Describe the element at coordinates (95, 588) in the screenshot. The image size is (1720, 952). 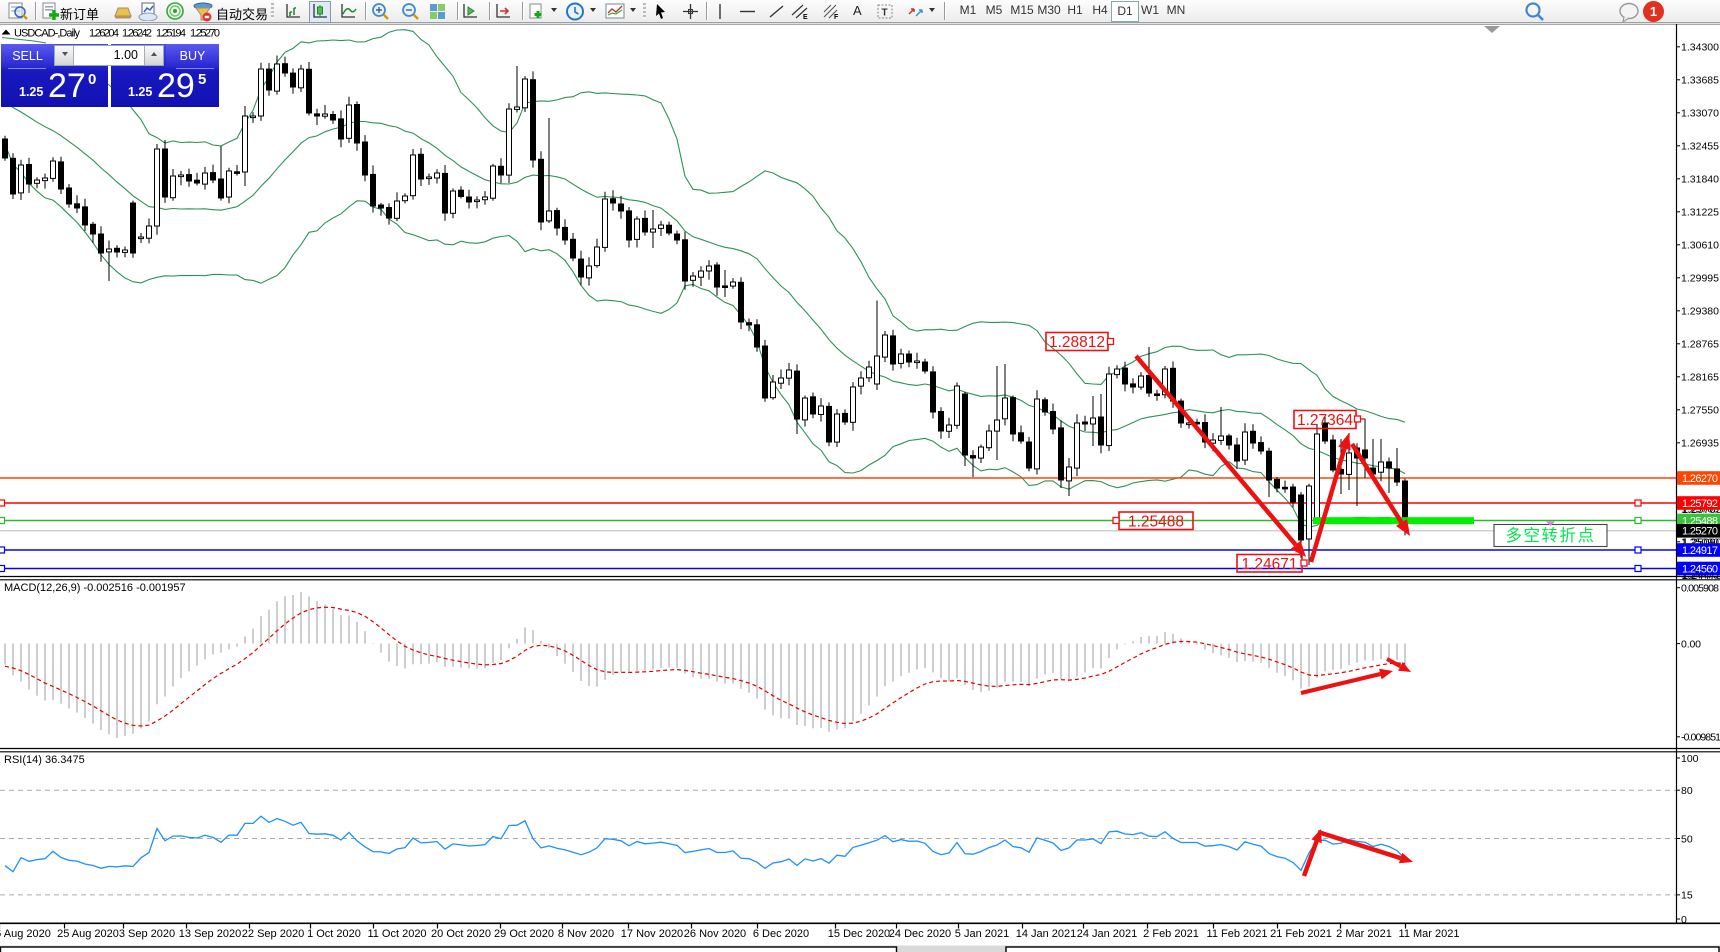
I see `svg-text:MACD(12,26,9) -0.002516 -0.001: MACD(12,26,9) -0.002516 -0.001957` at that location.